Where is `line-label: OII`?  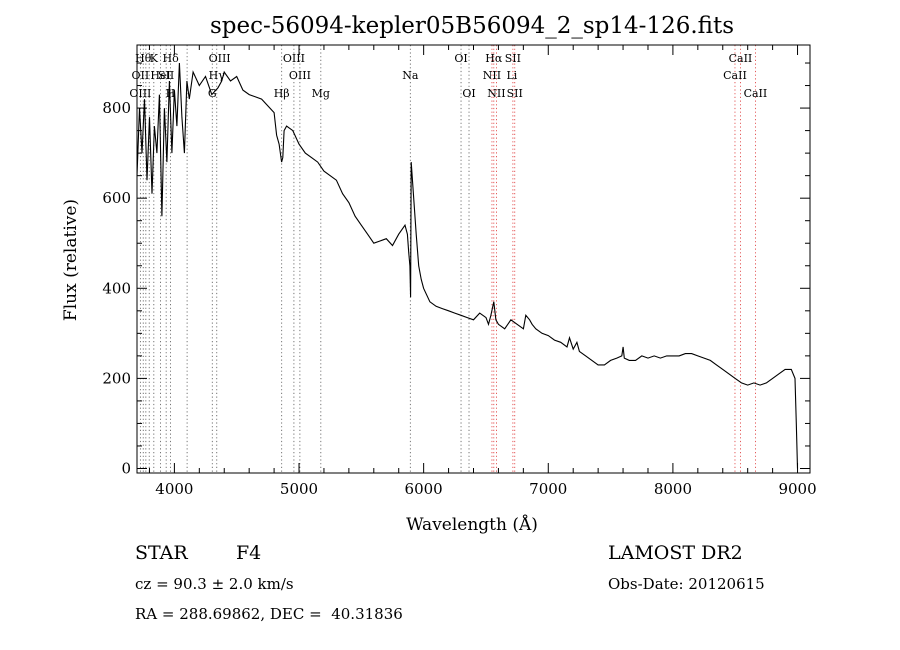
line-label: OII is located at coordinates (141, 75).